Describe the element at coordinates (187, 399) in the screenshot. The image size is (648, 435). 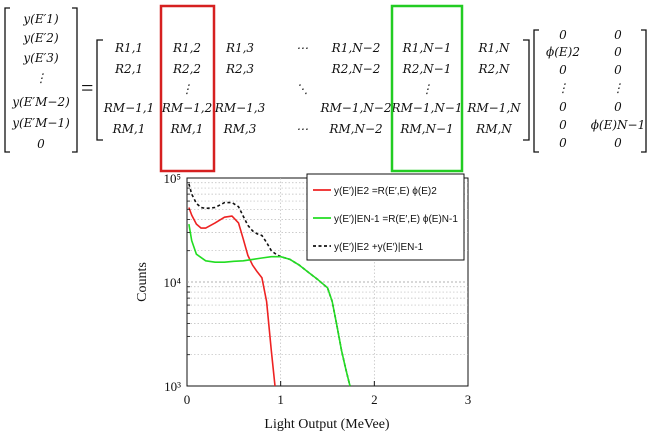
I see `x-tick-label: 0` at that location.